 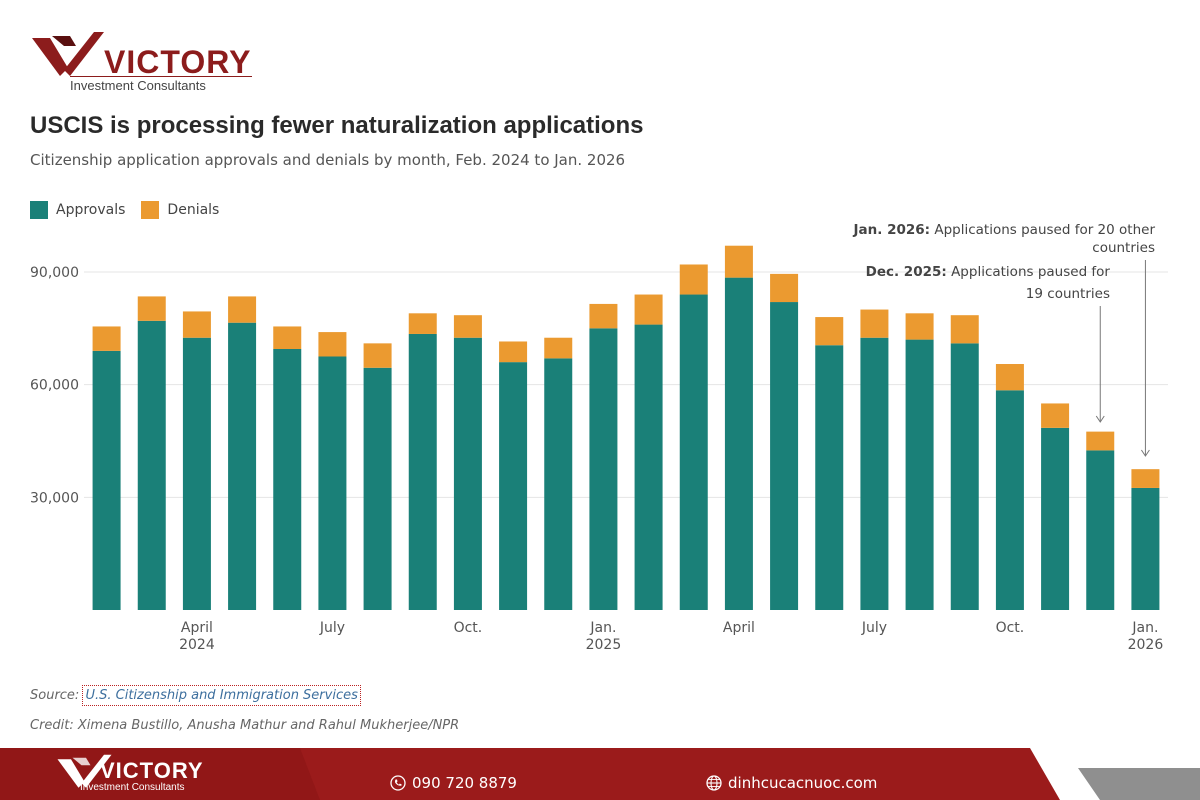 I want to click on brand-logo: VICTORY Investment Consultants, so click(x=141, y=61).